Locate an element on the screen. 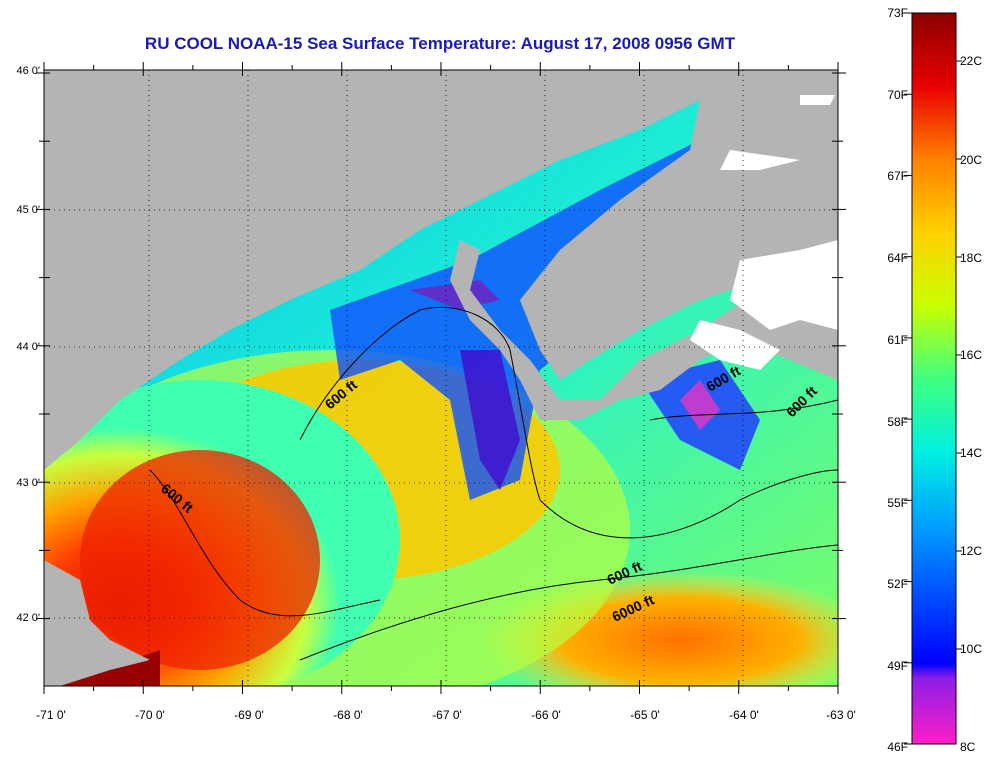  scale-f-49: 49F is located at coordinates (897, 666).